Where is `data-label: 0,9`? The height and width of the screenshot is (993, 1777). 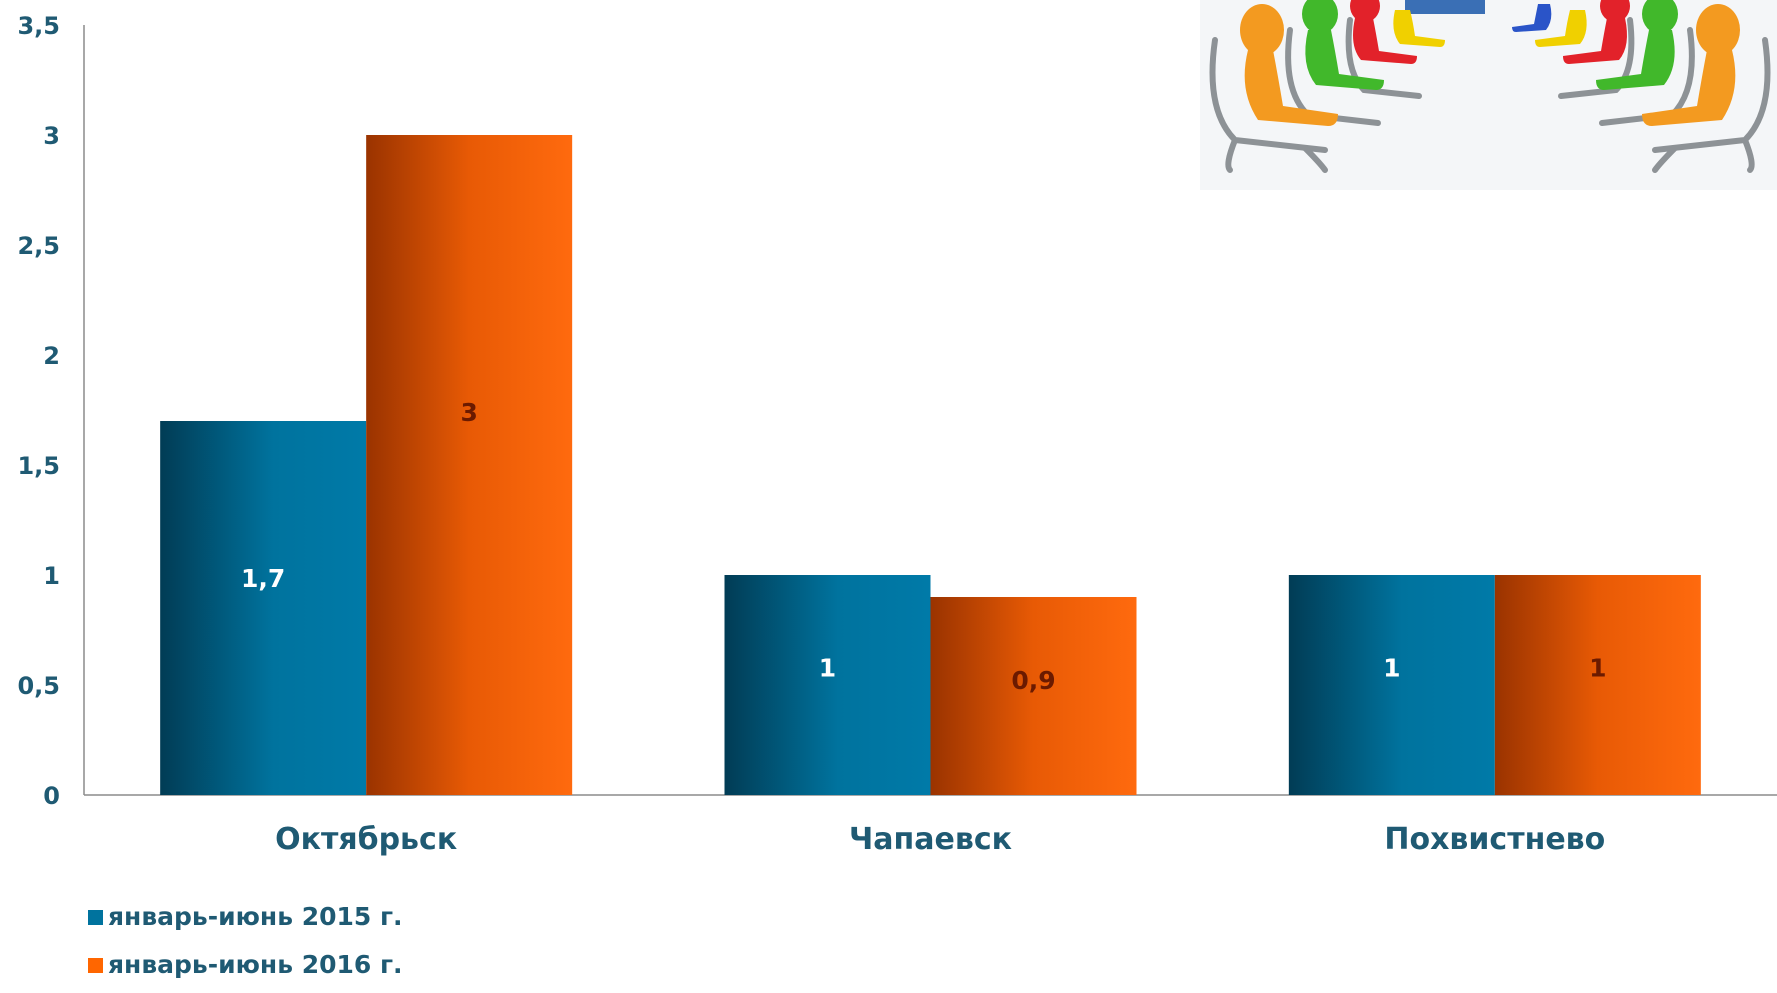
data-label: 0,9 is located at coordinates (1033, 680).